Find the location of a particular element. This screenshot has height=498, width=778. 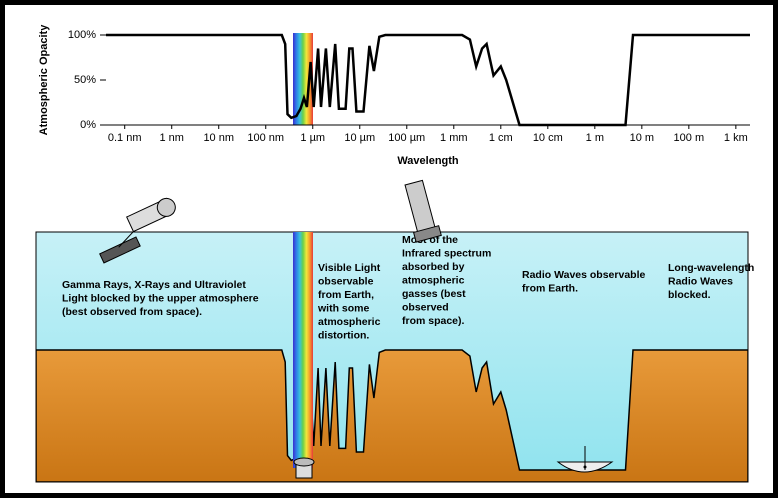

annotation-line: Gamma Rays, X-Rays and Ultraviolet is located at coordinates (154, 285).